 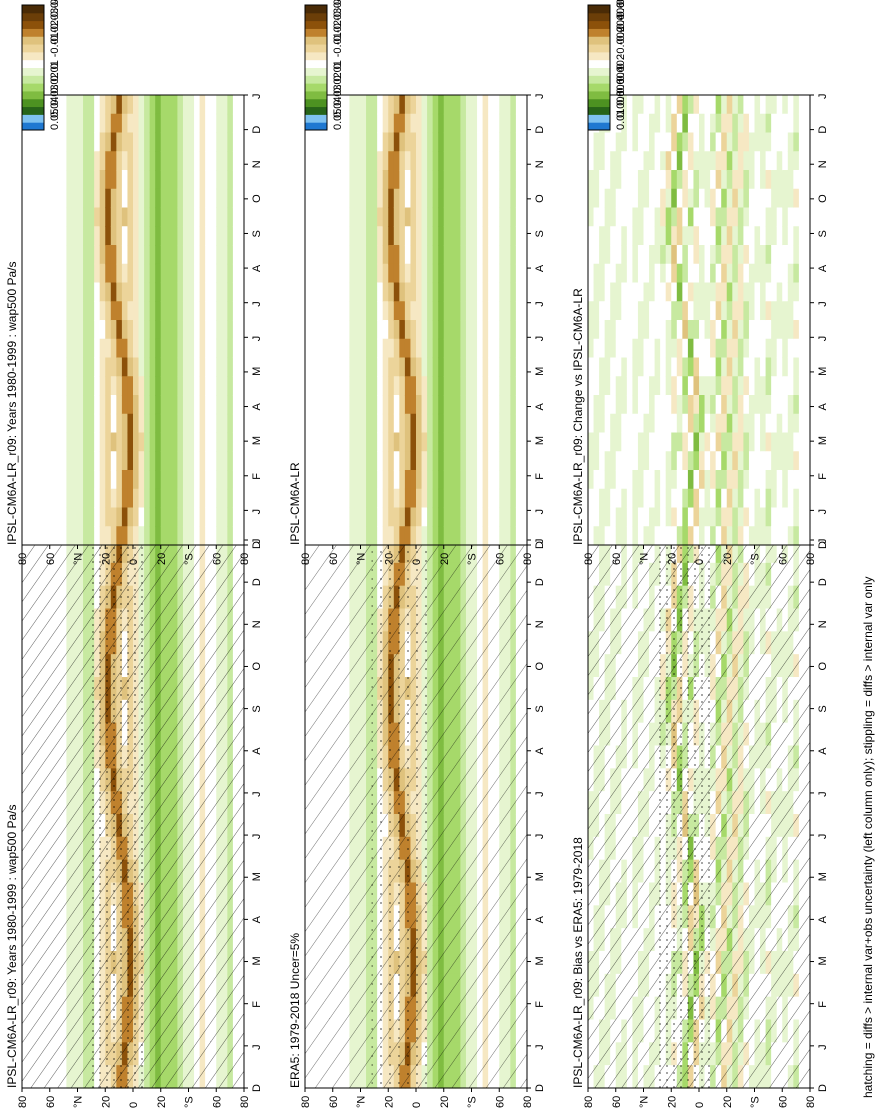 I want to click on month-tick-label: D, so click(x=257, y=130).